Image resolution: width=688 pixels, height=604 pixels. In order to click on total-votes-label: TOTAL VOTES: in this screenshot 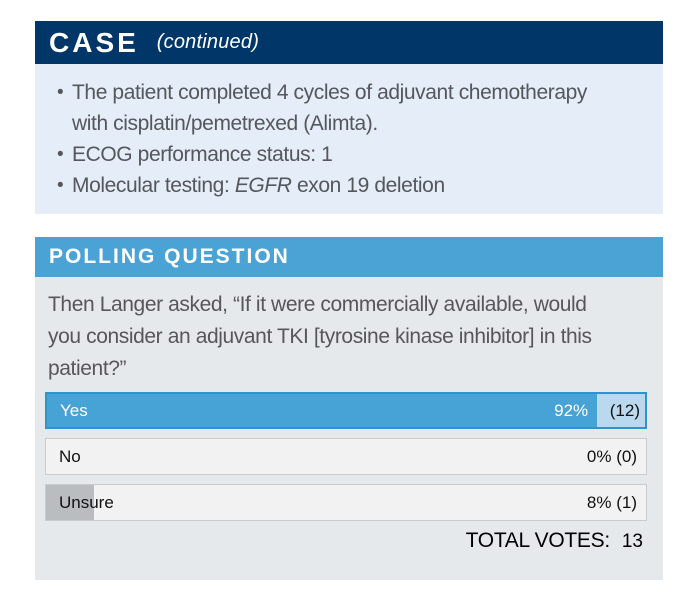, I will do `click(538, 540)`.